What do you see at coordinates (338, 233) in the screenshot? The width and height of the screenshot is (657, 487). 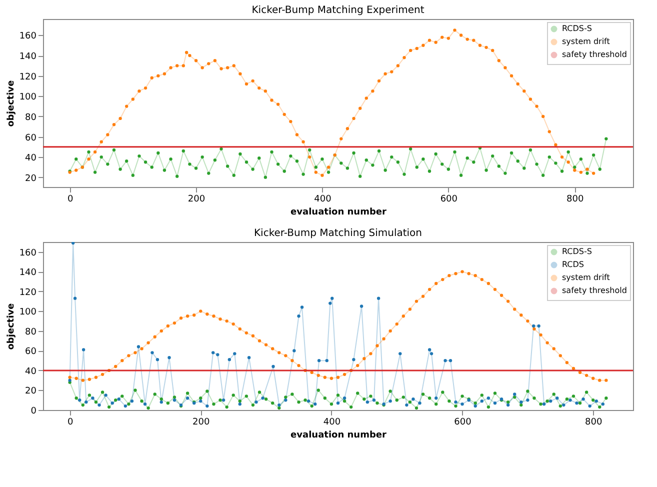 I see `chart-title: Kicker-Bump Matching Simulation` at bounding box center [338, 233].